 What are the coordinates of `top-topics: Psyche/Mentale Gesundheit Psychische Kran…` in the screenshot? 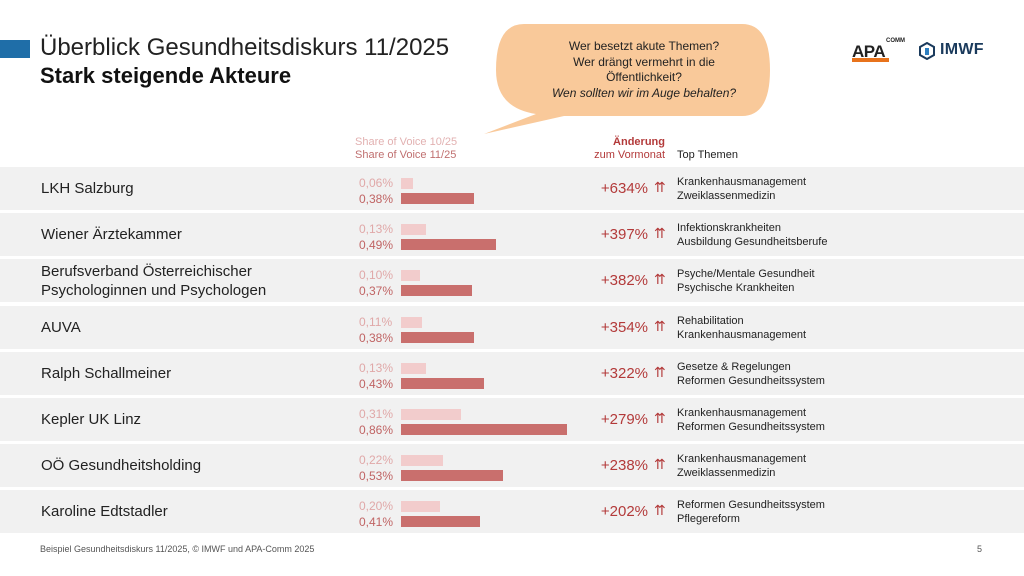 It's located at (746, 281).